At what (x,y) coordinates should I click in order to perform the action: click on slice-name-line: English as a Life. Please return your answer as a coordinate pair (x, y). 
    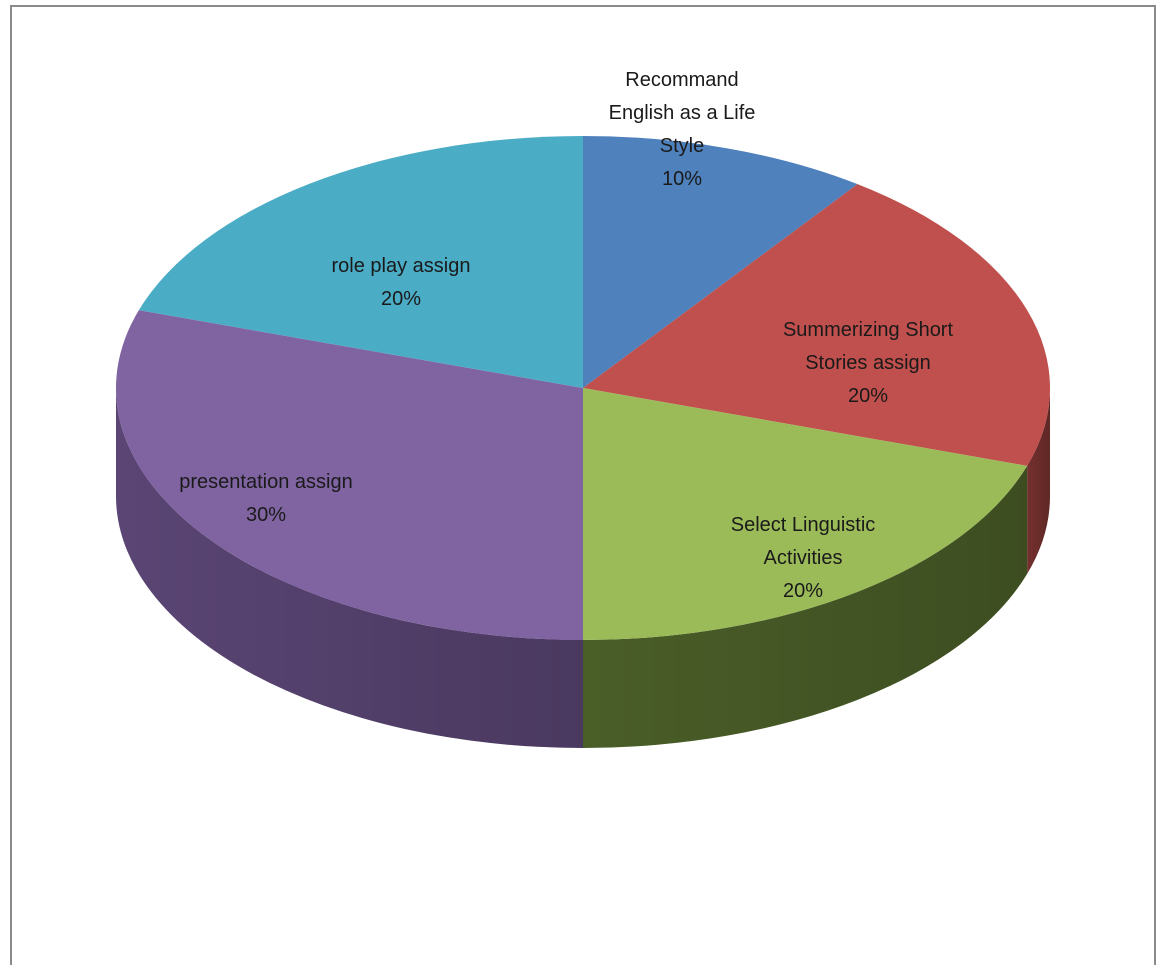
    Looking at the image, I should click on (682, 113).